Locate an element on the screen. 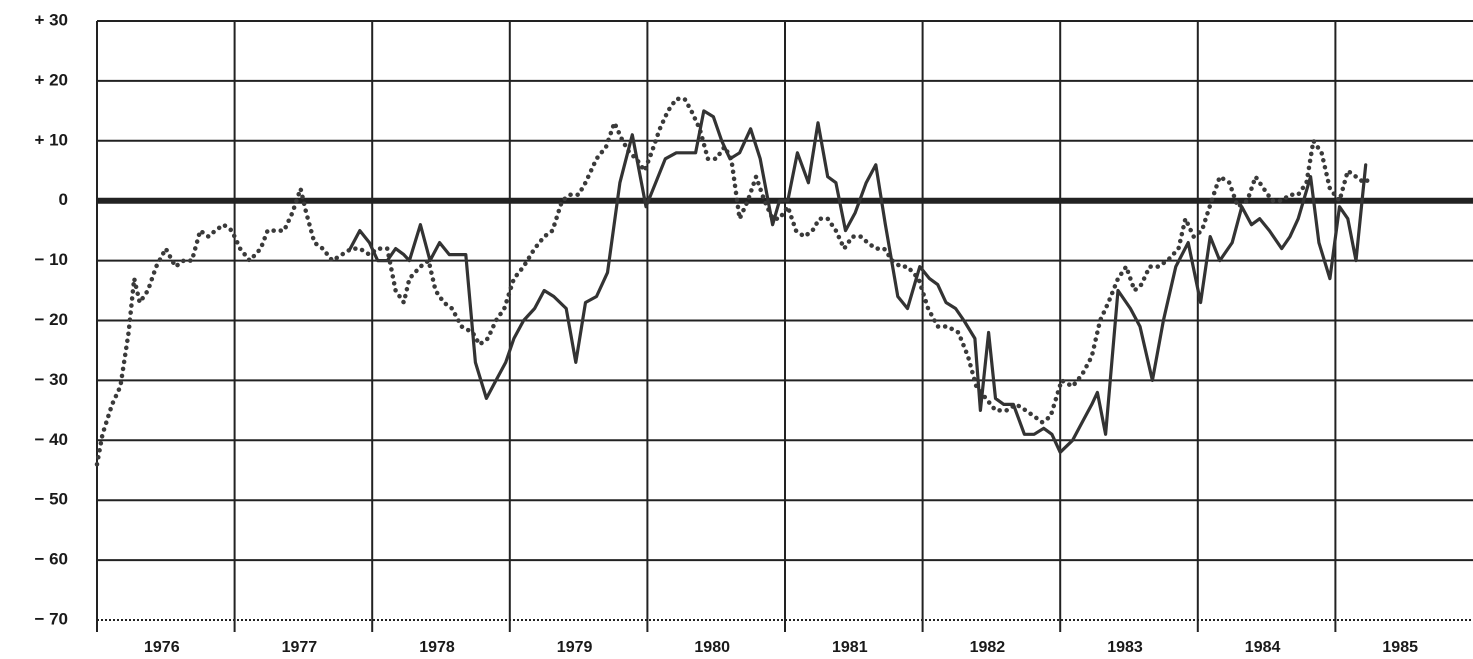  x-tick-label: 1977 is located at coordinates (300, 647).